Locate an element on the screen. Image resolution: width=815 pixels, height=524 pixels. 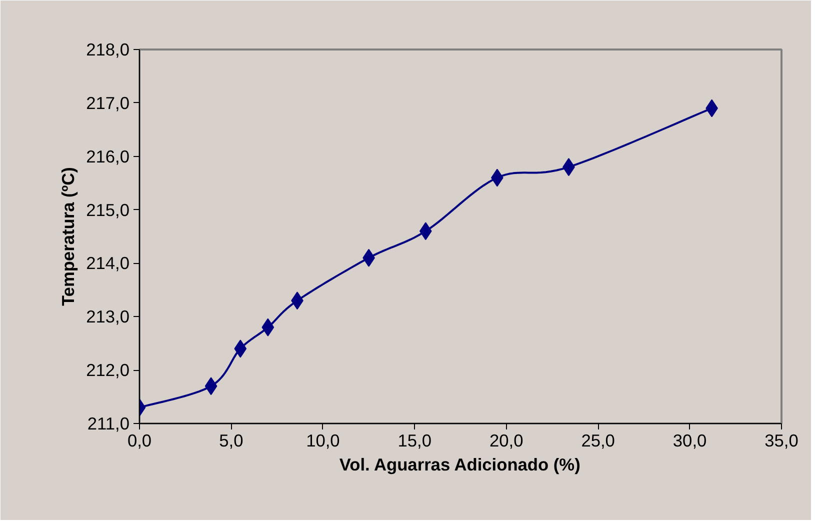
y-tick-label: 215,0 is located at coordinates (108, 210).